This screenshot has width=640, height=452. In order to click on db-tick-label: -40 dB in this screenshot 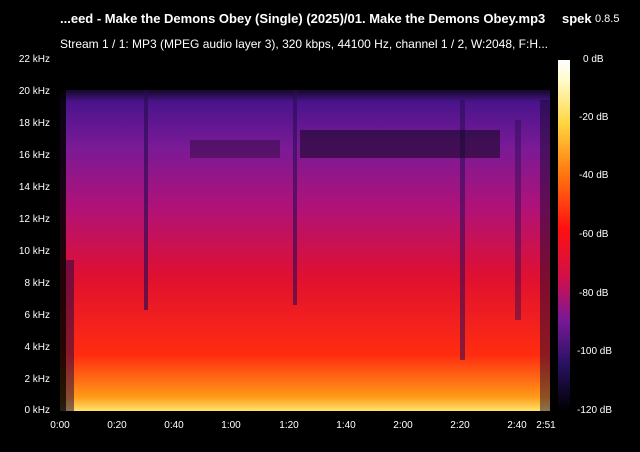, I will do `click(594, 175)`.